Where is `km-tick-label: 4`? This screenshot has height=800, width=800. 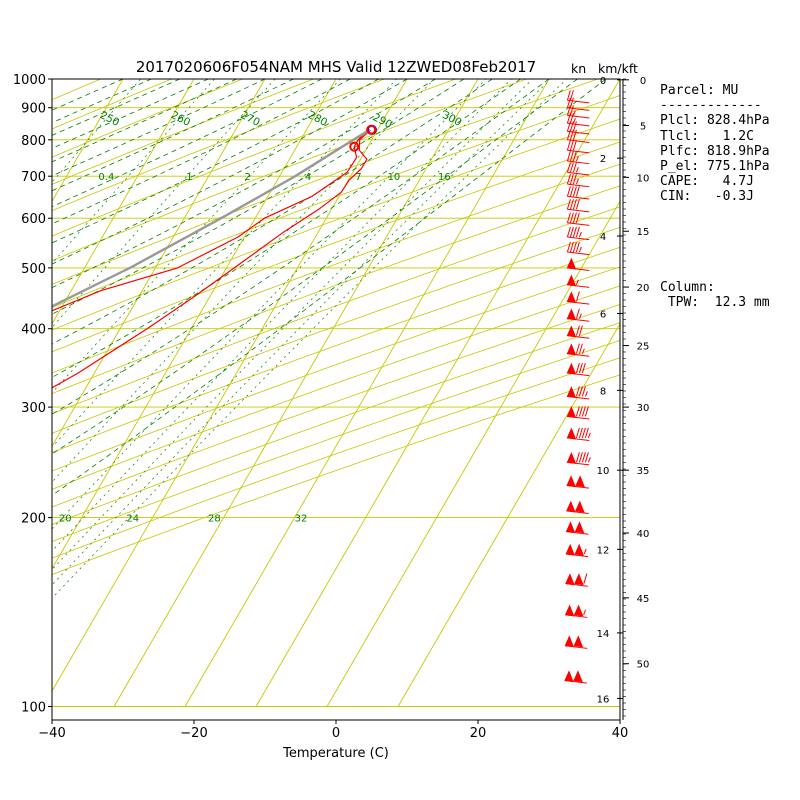 km-tick-label: 4 is located at coordinates (603, 237).